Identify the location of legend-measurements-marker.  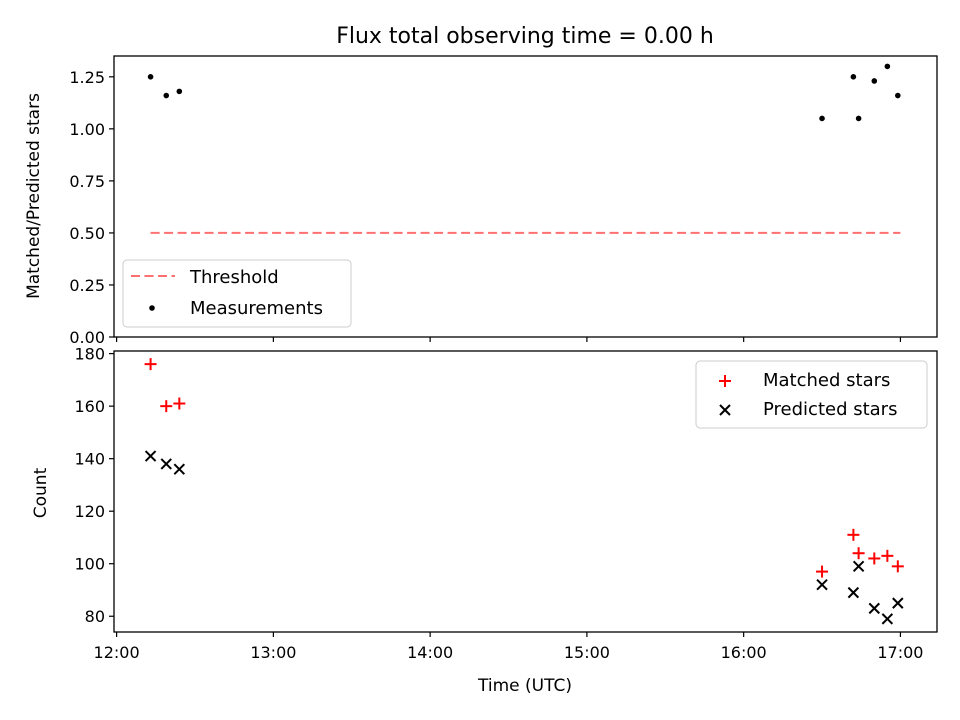
(152, 308).